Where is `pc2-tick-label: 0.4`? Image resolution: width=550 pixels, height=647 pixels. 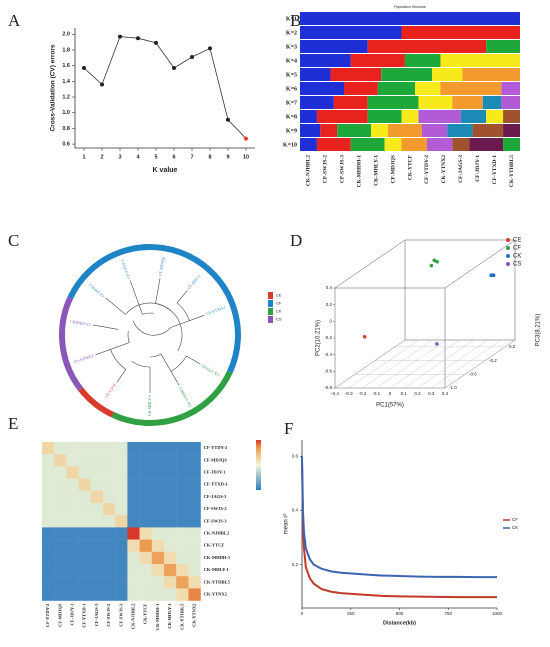 pc2-tick-label: 0.4 is located at coordinates (329, 287).